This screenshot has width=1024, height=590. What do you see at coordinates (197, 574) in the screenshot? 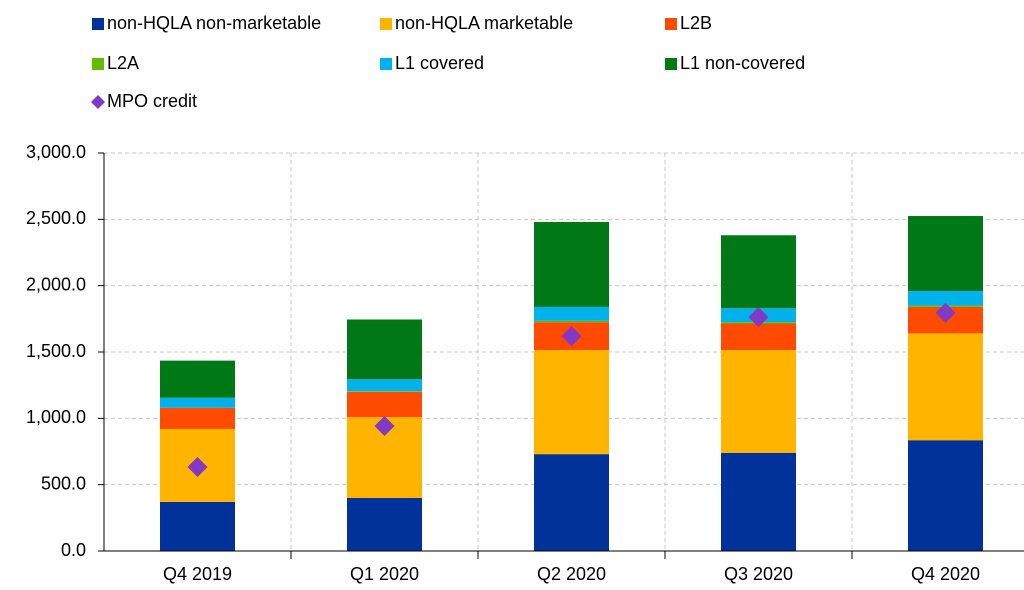
I see `x-tick-label: Q4 2019` at bounding box center [197, 574].